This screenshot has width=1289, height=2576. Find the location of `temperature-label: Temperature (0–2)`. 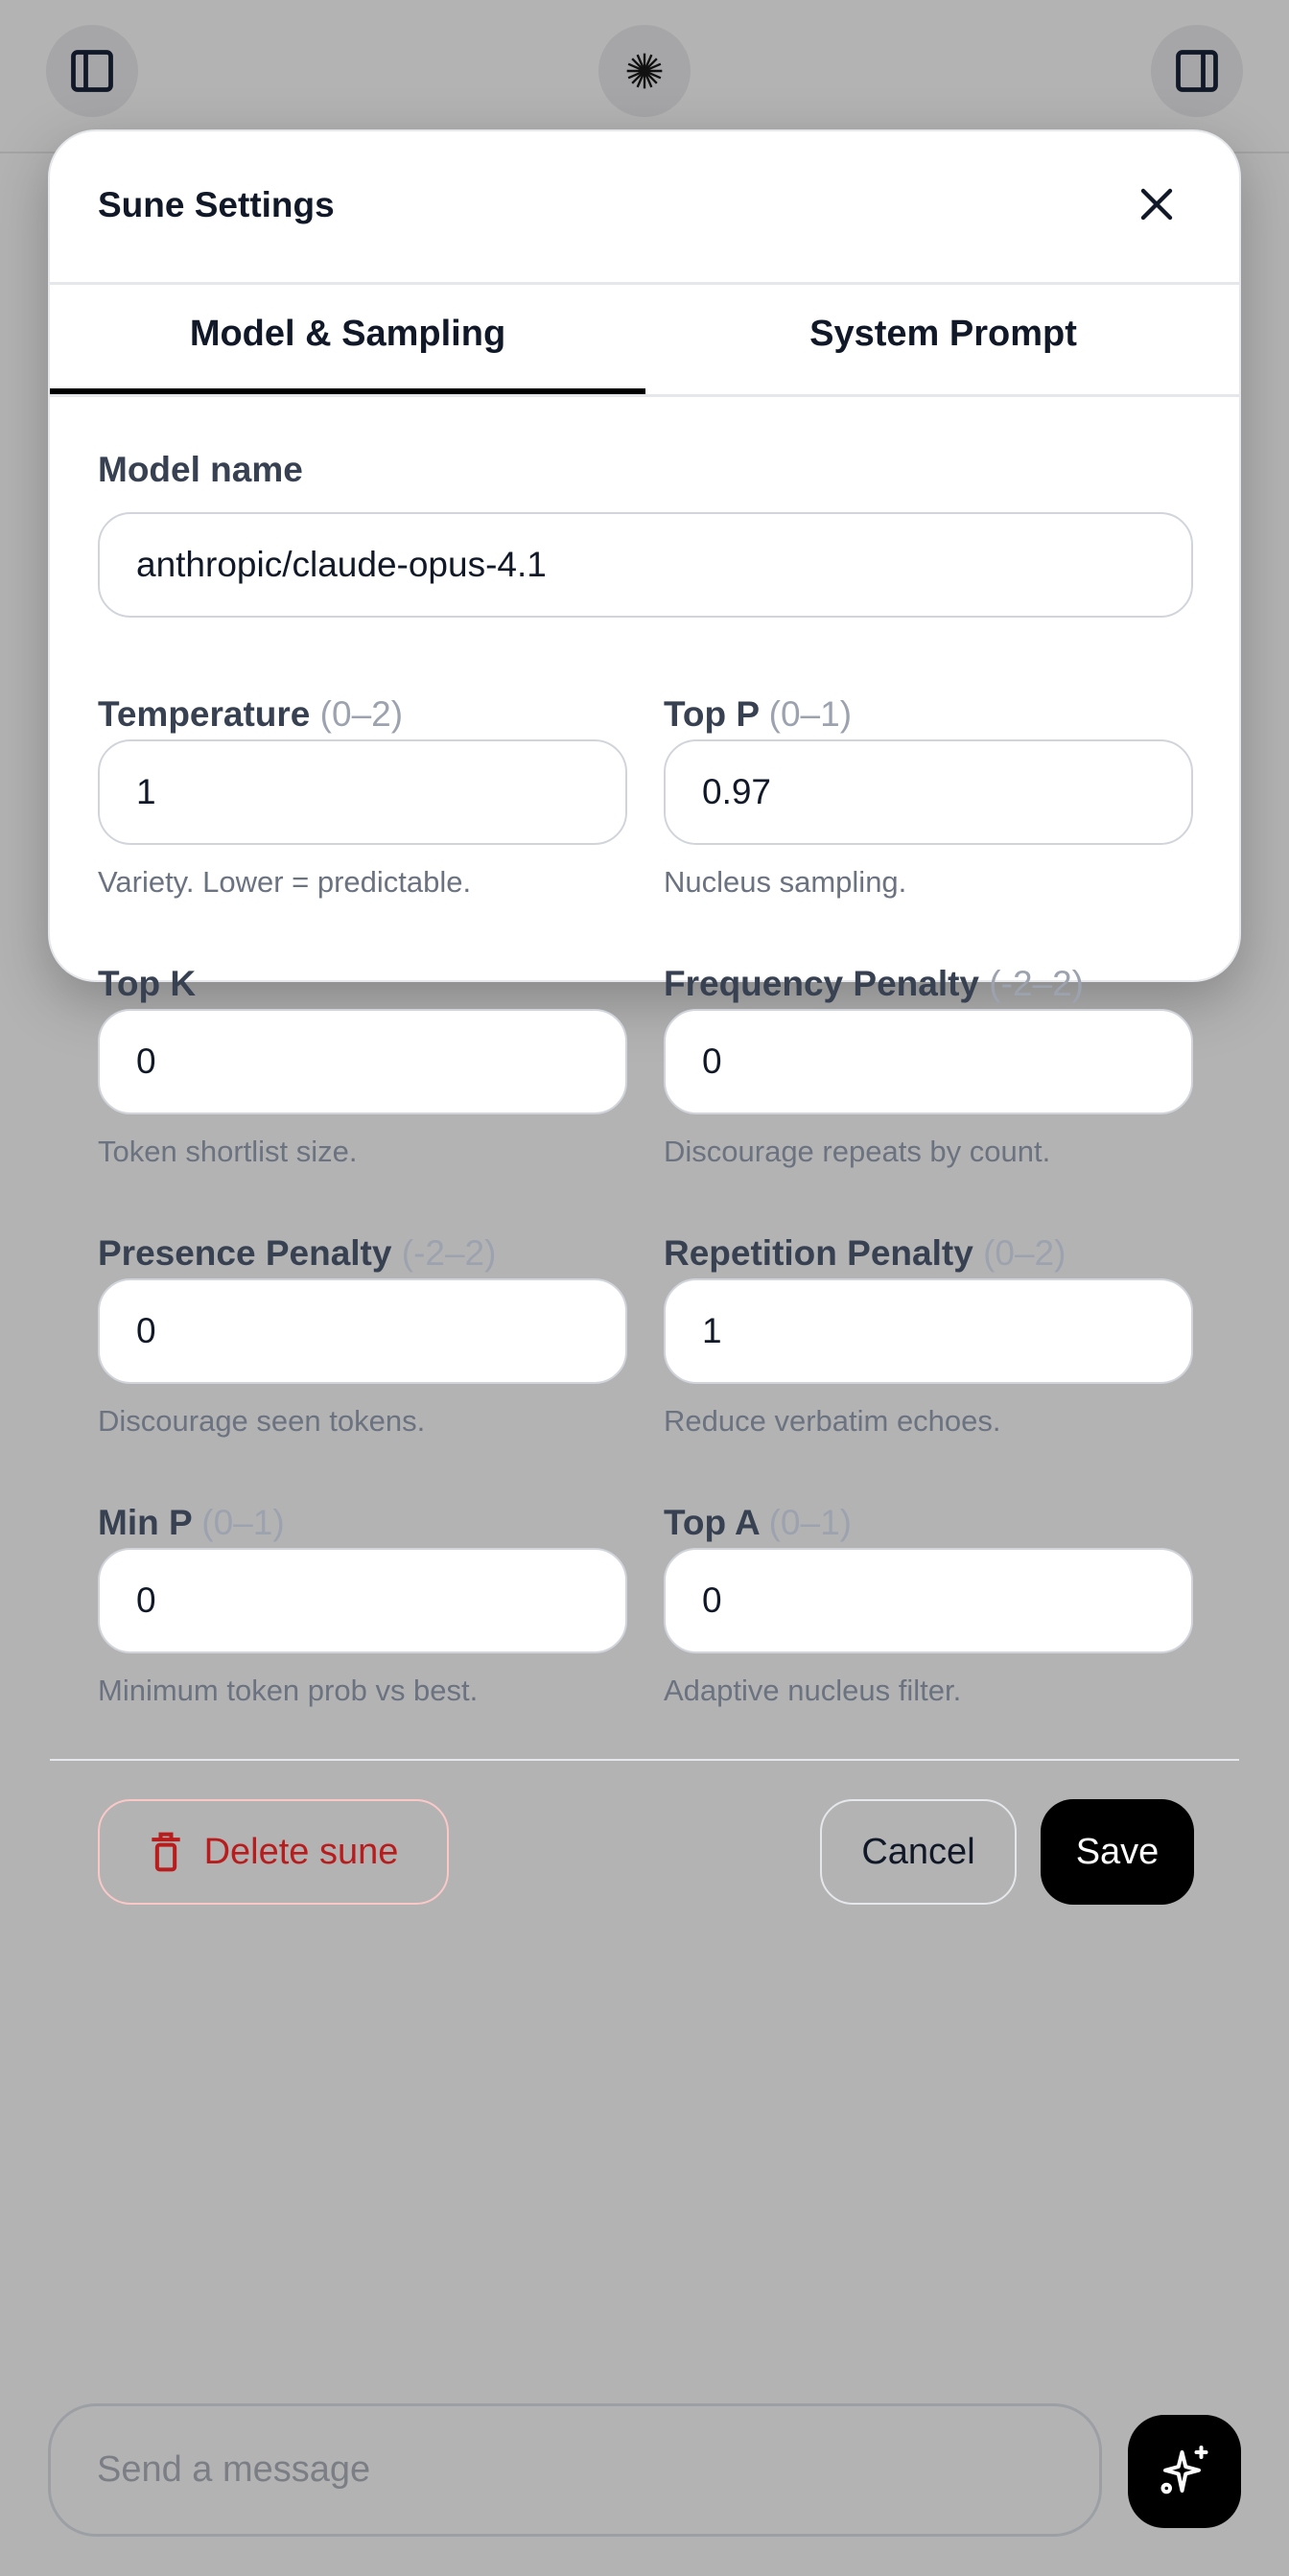

temperature-label: Temperature (0–2) is located at coordinates (250, 714).